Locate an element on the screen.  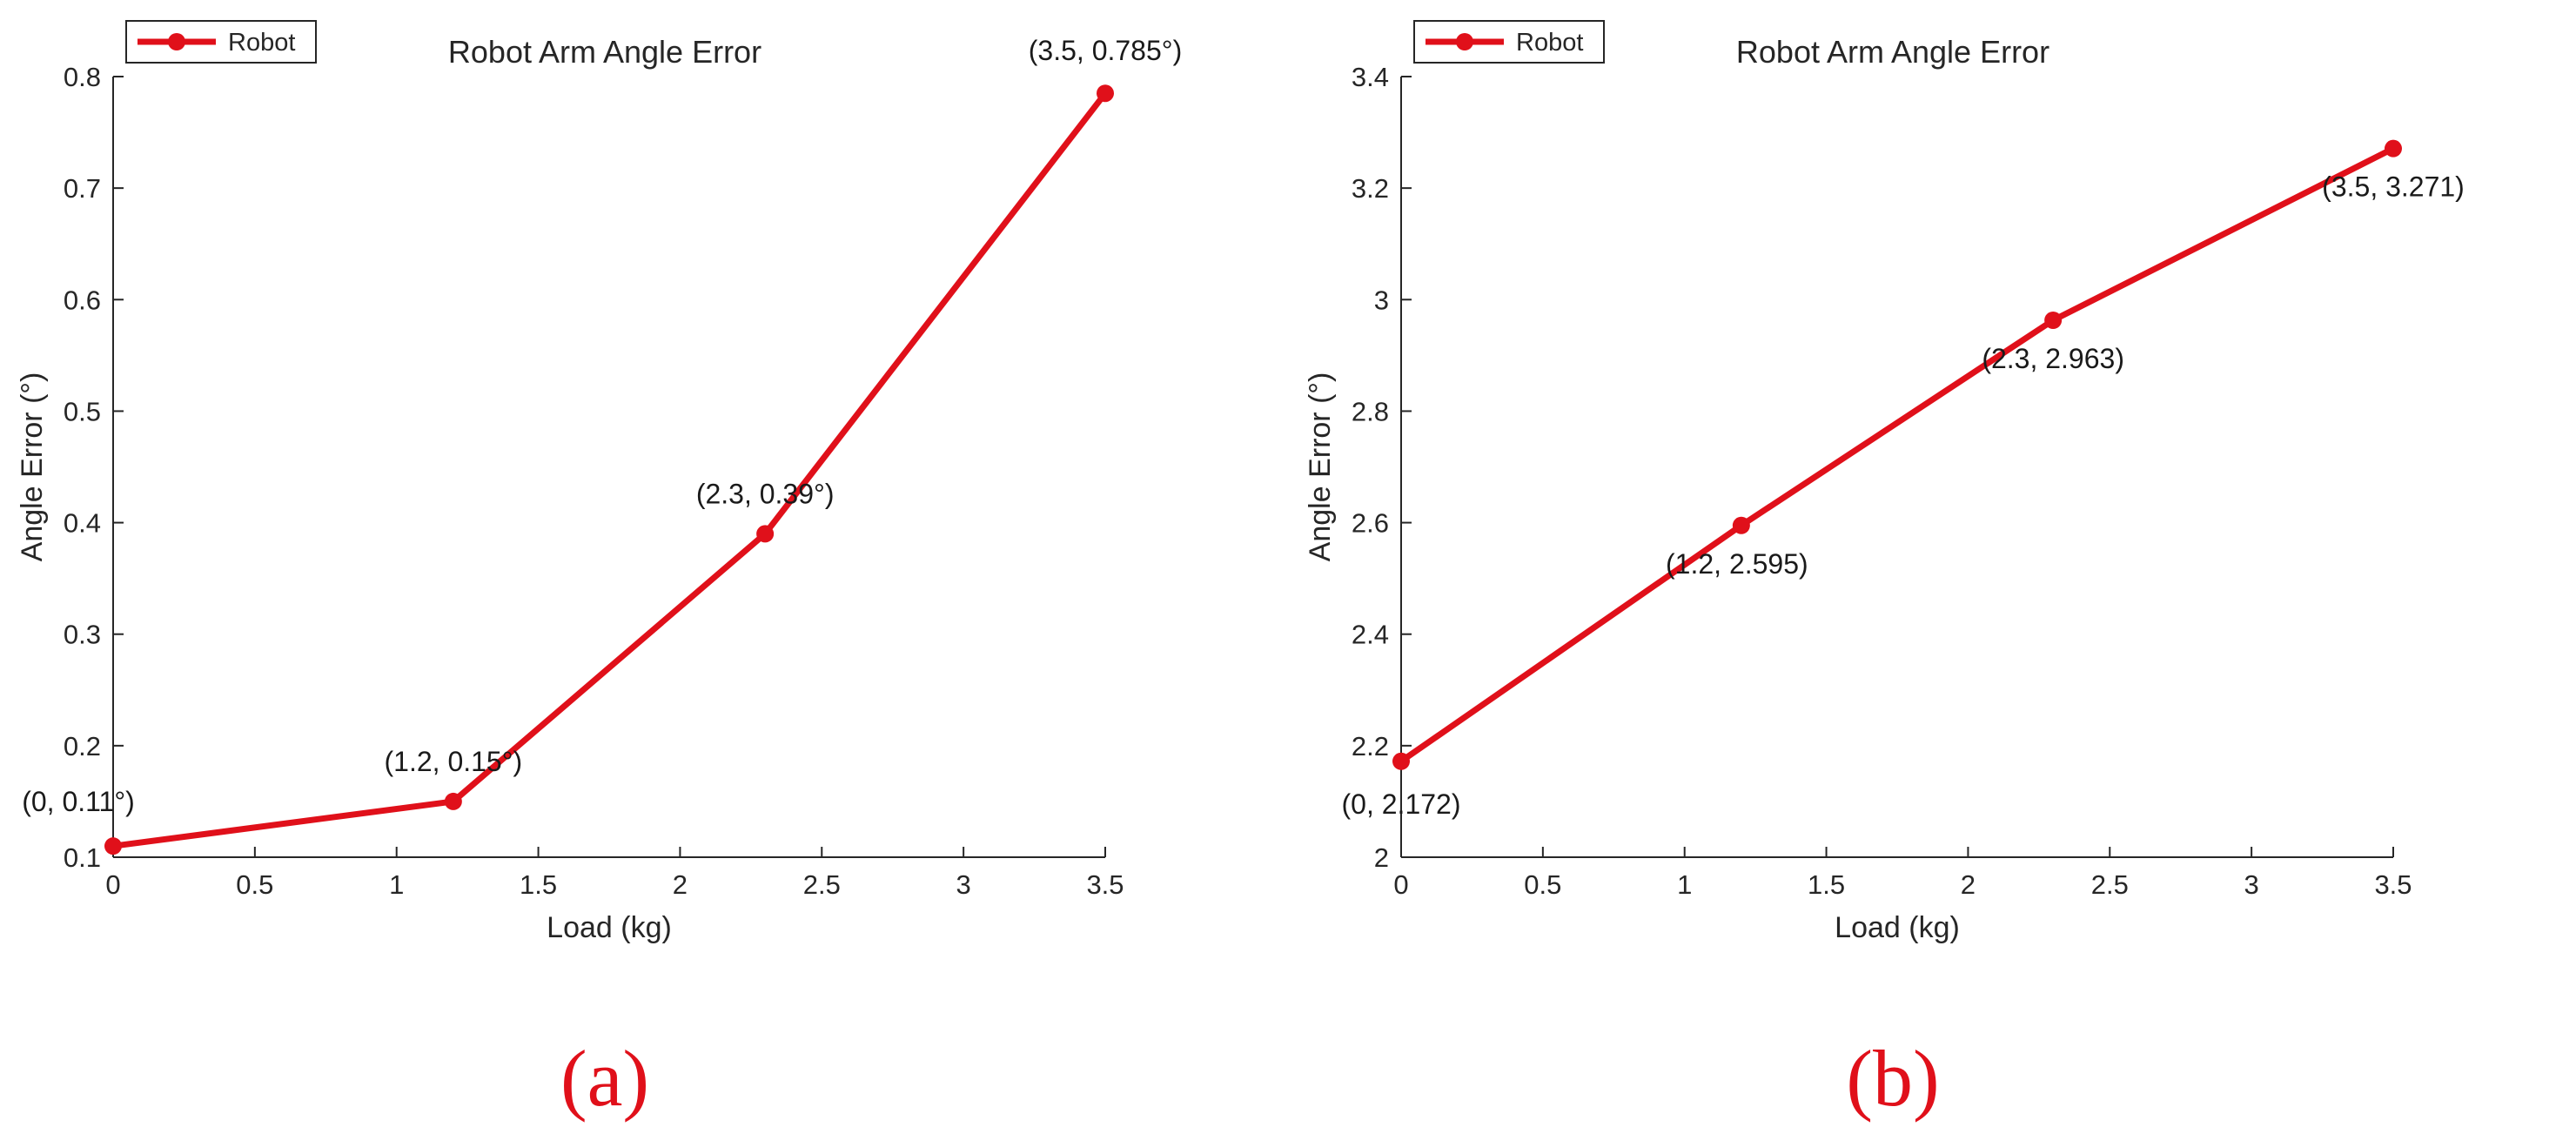
y-tick-label: 3.2 is located at coordinates (1370, 188).